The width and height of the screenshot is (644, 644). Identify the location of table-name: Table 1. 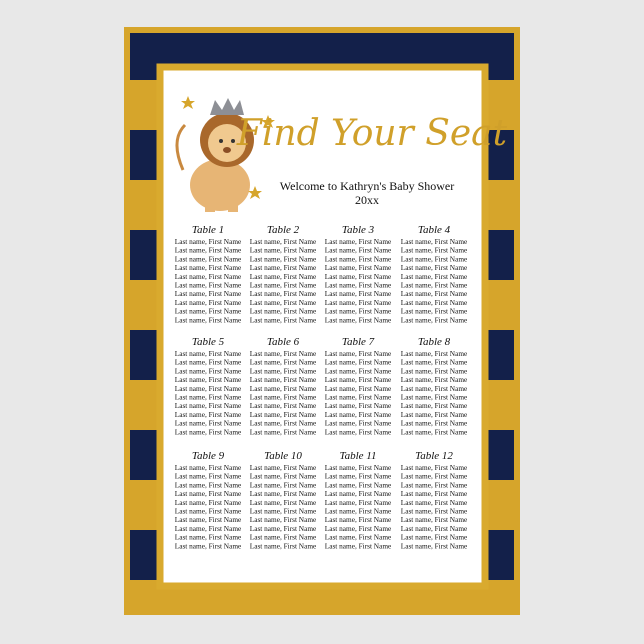
(208, 230).